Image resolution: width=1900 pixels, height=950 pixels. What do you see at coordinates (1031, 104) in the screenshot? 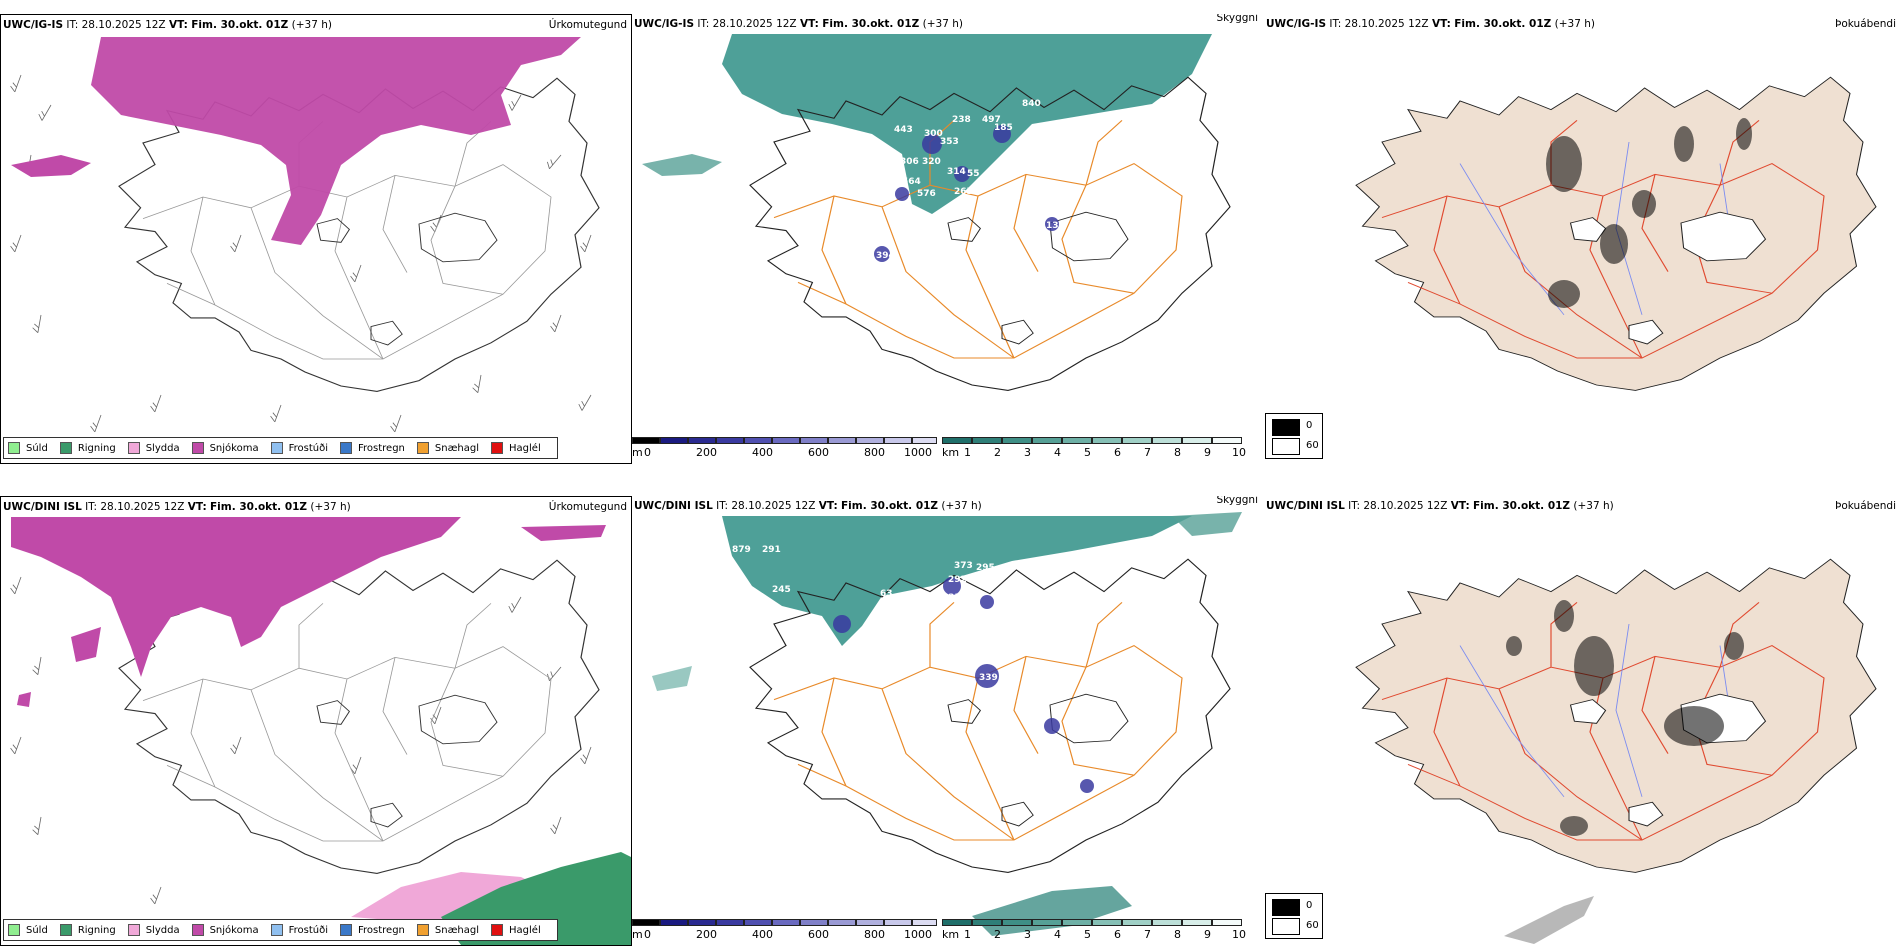
I see `peak-label: 840` at bounding box center [1031, 104].